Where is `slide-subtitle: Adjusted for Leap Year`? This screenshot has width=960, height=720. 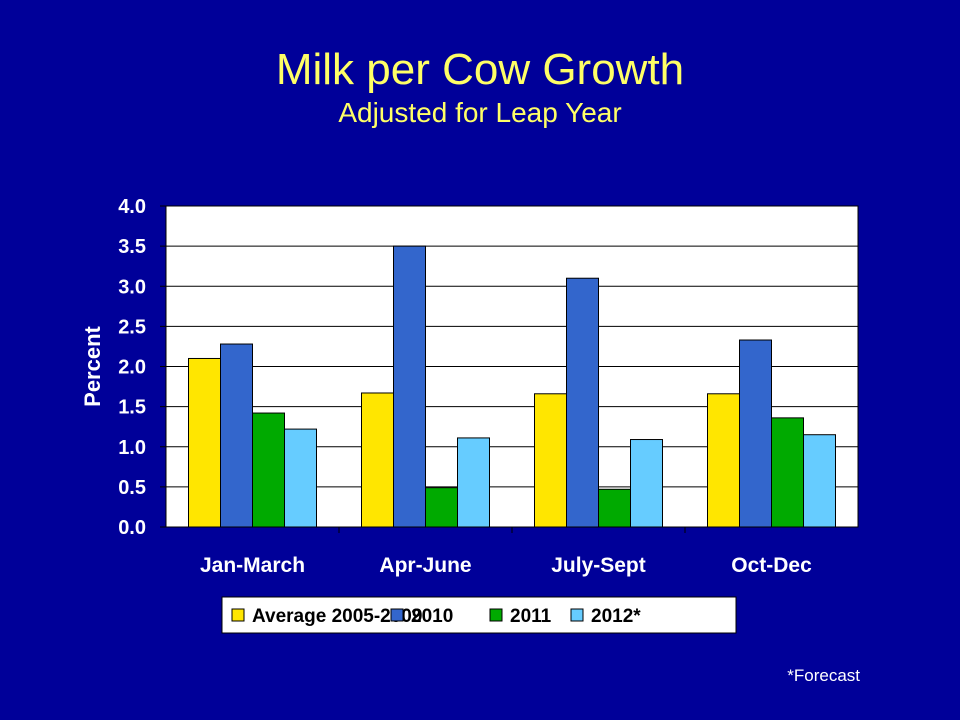
slide-subtitle: Adjusted for Leap Year is located at coordinates (480, 112).